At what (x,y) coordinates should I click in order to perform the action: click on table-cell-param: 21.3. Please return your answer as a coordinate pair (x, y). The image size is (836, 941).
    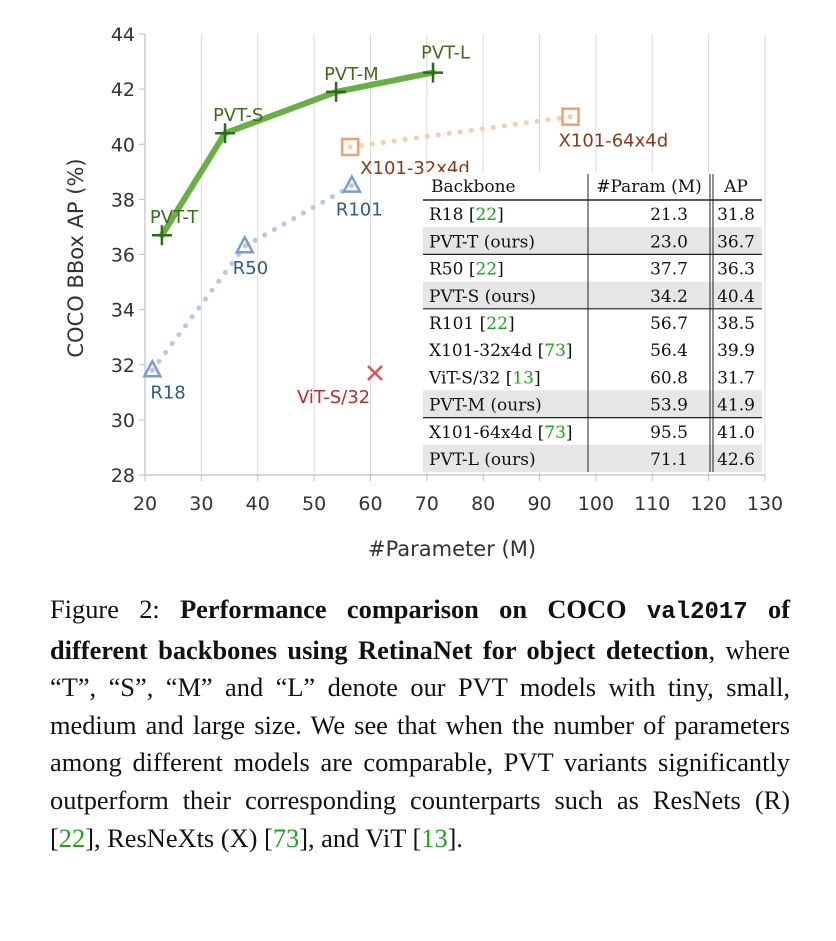
    Looking at the image, I should click on (669, 215).